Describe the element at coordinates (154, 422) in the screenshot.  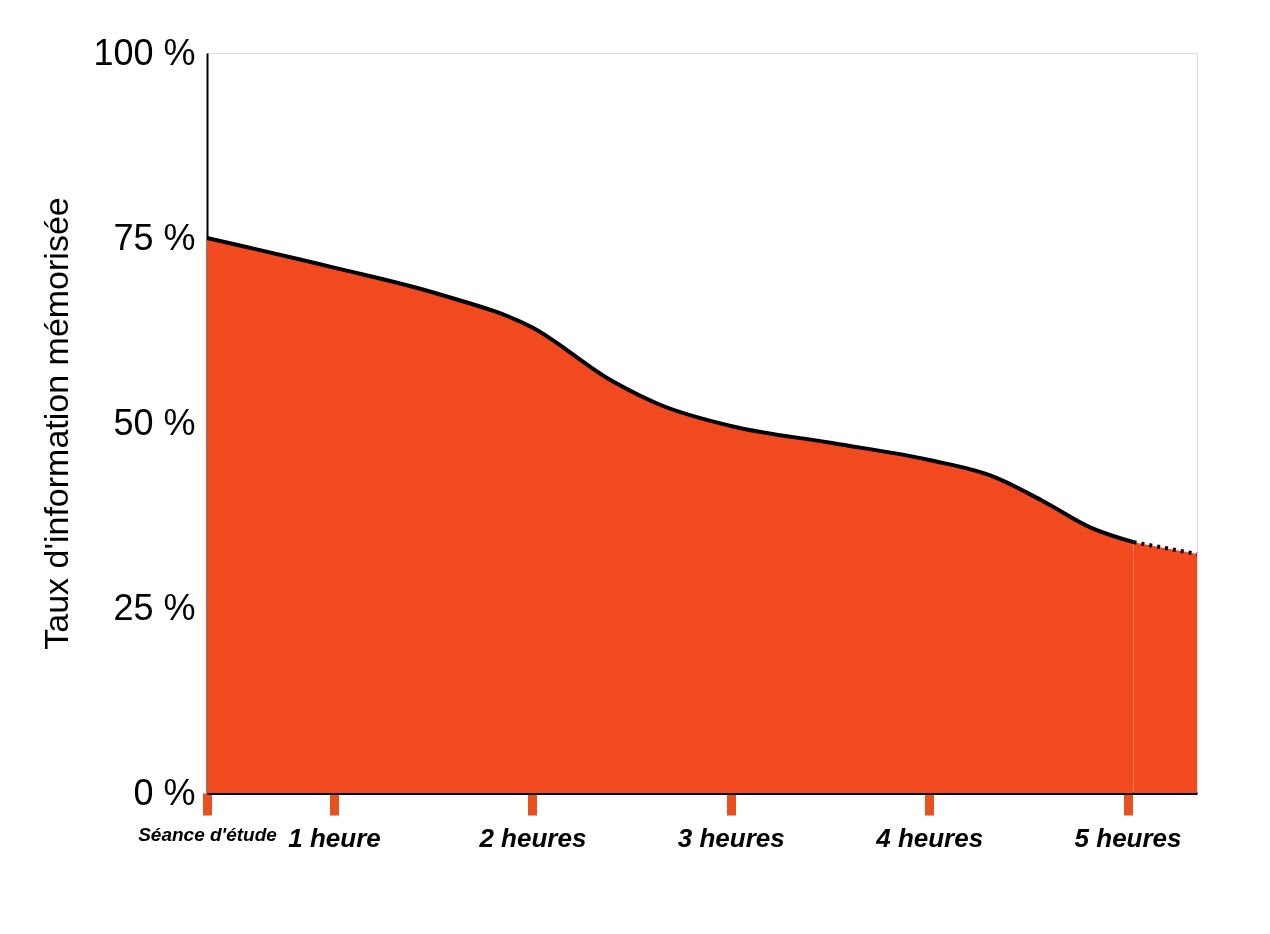
I see `y-tick-label: 50 %` at that location.